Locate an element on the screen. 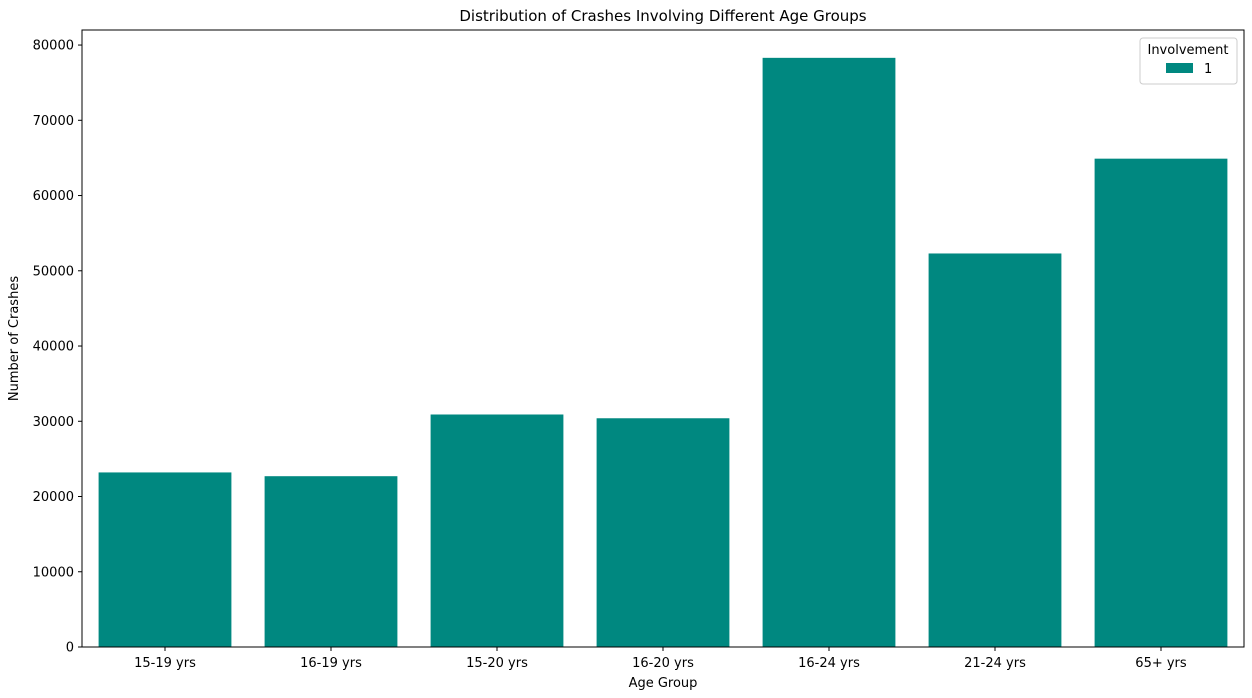 The width and height of the screenshot is (1252, 698). x-tick-label: 16-20 yrs is located at coordinates (663, 663).